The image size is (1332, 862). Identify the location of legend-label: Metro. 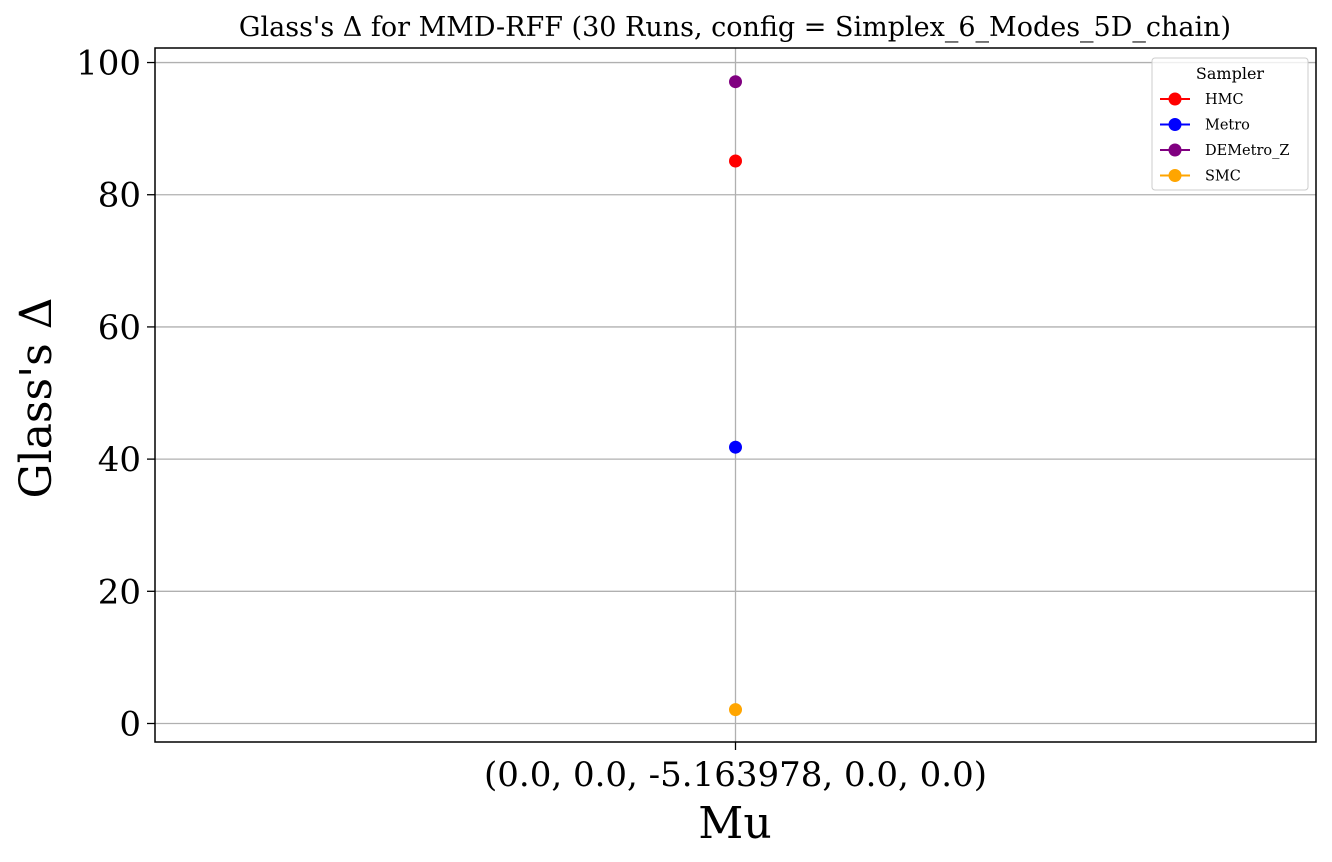
(1227, 126).